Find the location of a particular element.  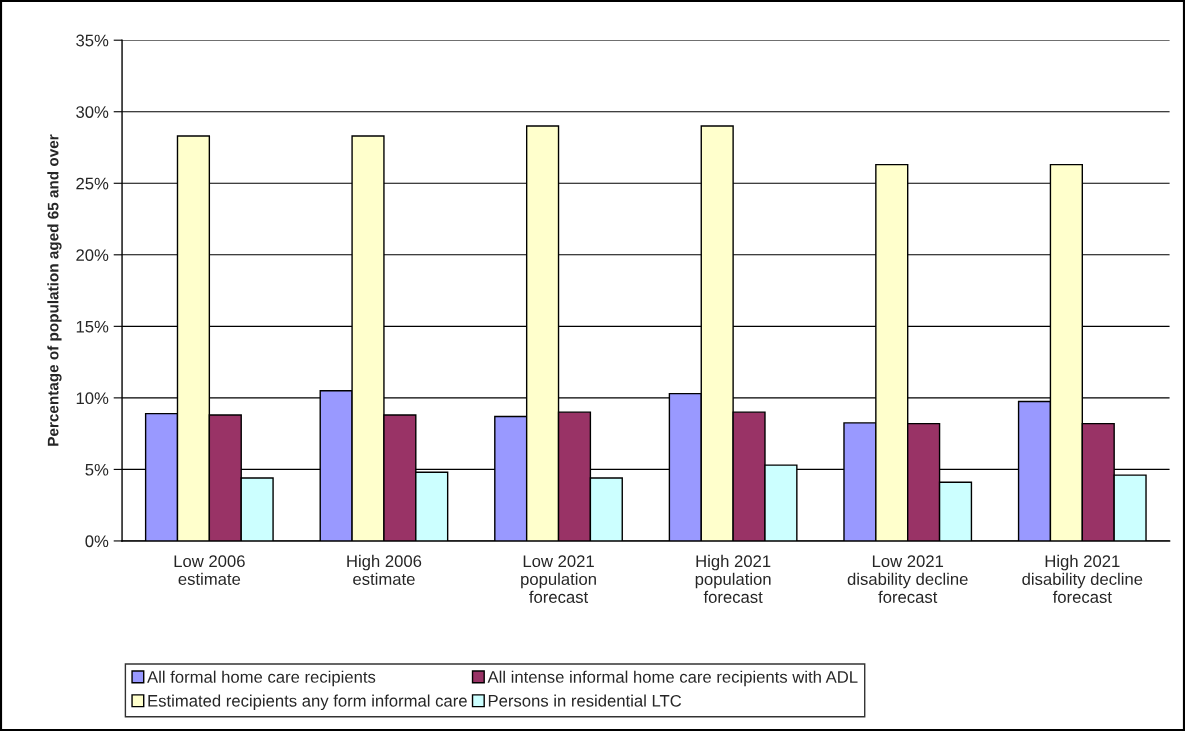

x-tick-label: High 2021 disability decline forecast is located at coordinates (1082, 578).